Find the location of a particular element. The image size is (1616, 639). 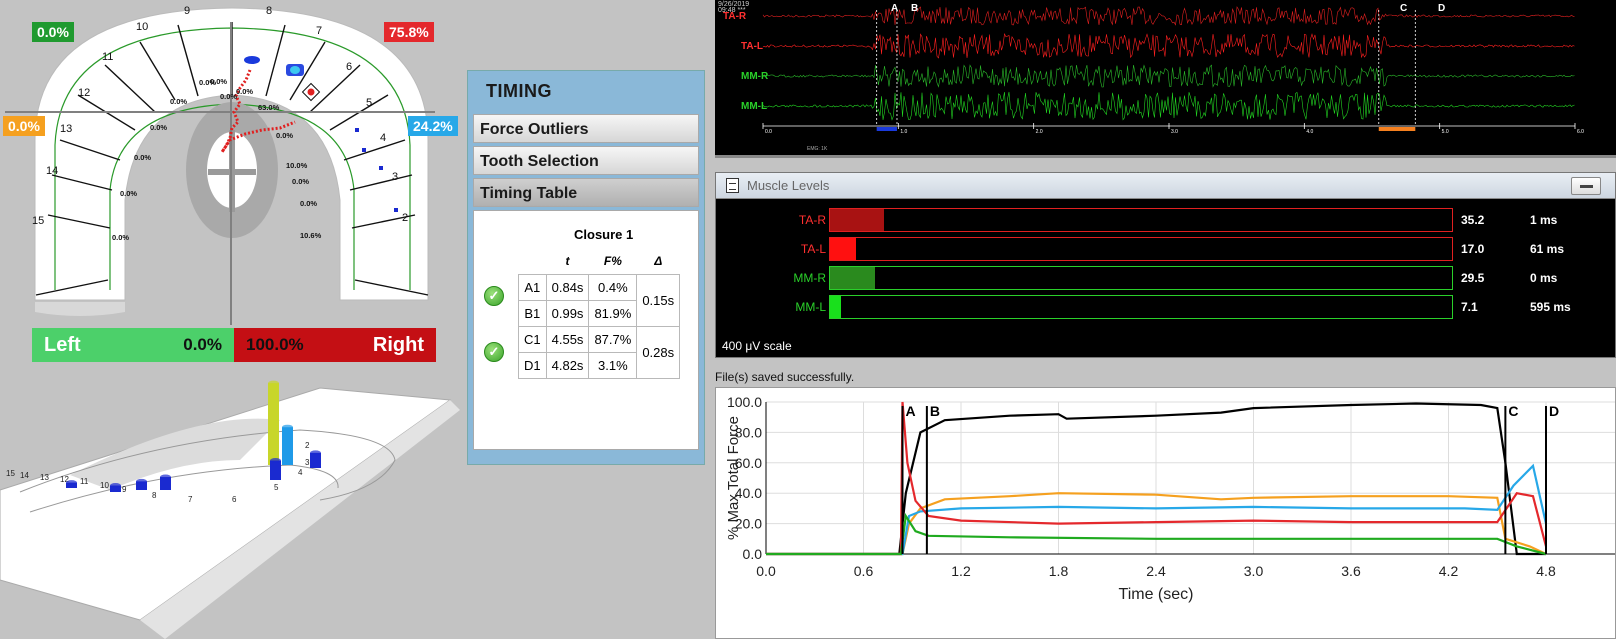

row-force: 0.4% is located at coordinates (613, 287).